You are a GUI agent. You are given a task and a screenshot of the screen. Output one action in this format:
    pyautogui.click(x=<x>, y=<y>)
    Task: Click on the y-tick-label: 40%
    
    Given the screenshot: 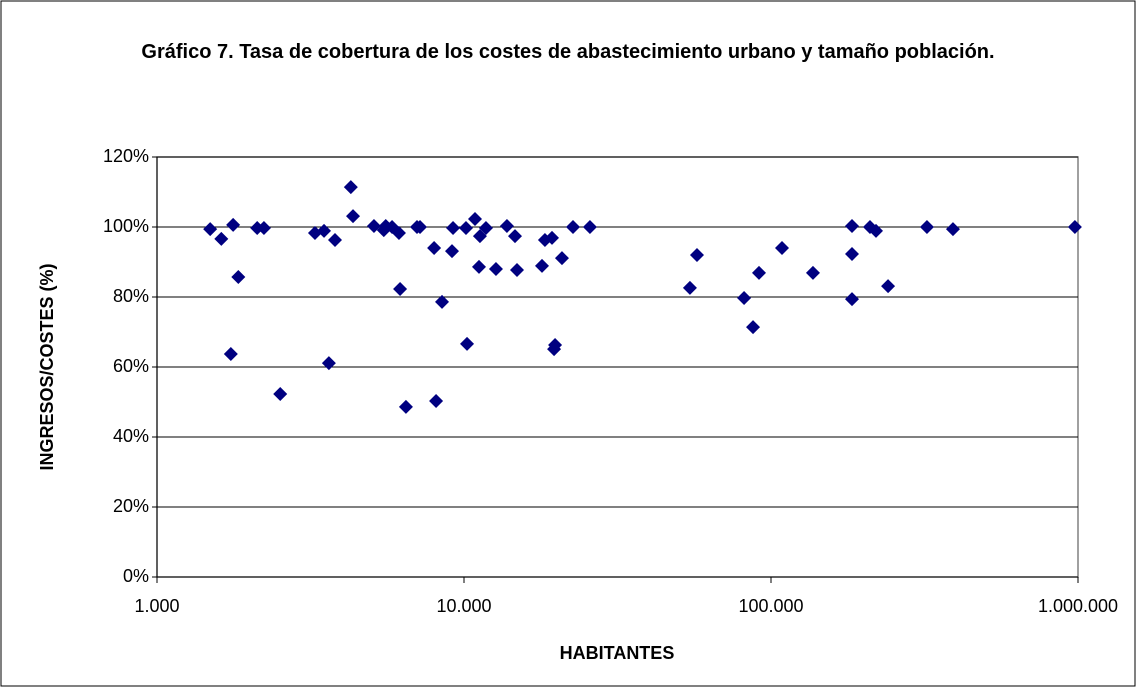 What is the action you would take?
    pyautogui.click(x=131, y=436)
    